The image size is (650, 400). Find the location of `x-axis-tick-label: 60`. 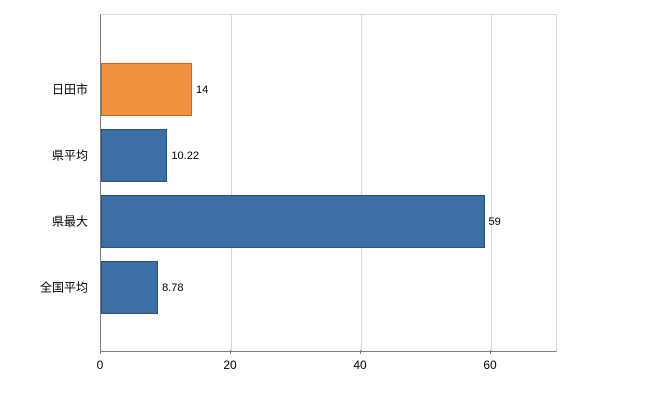

x-axis-tick-label: 60 is located at coordinates (490, 365).